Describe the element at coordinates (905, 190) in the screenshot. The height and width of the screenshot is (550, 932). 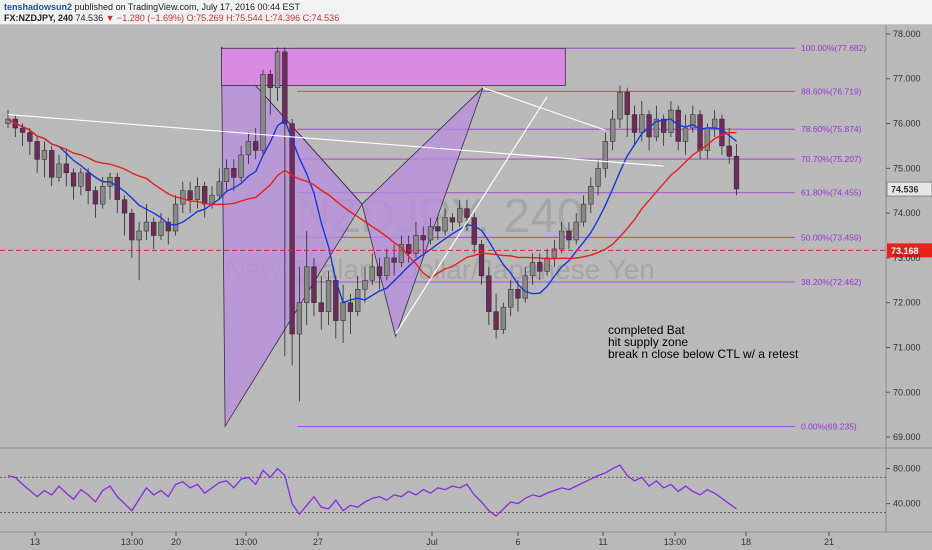
I see `last-price-label: 74.536` at that location.